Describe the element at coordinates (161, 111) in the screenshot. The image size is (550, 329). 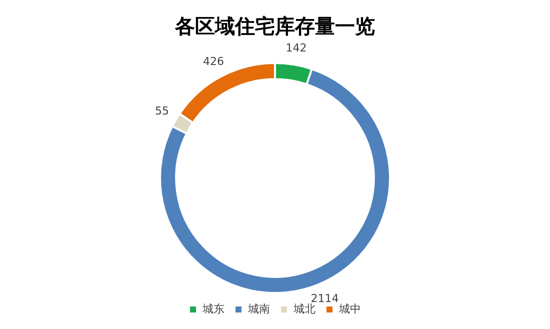
I see `data-label: 55` at that location.